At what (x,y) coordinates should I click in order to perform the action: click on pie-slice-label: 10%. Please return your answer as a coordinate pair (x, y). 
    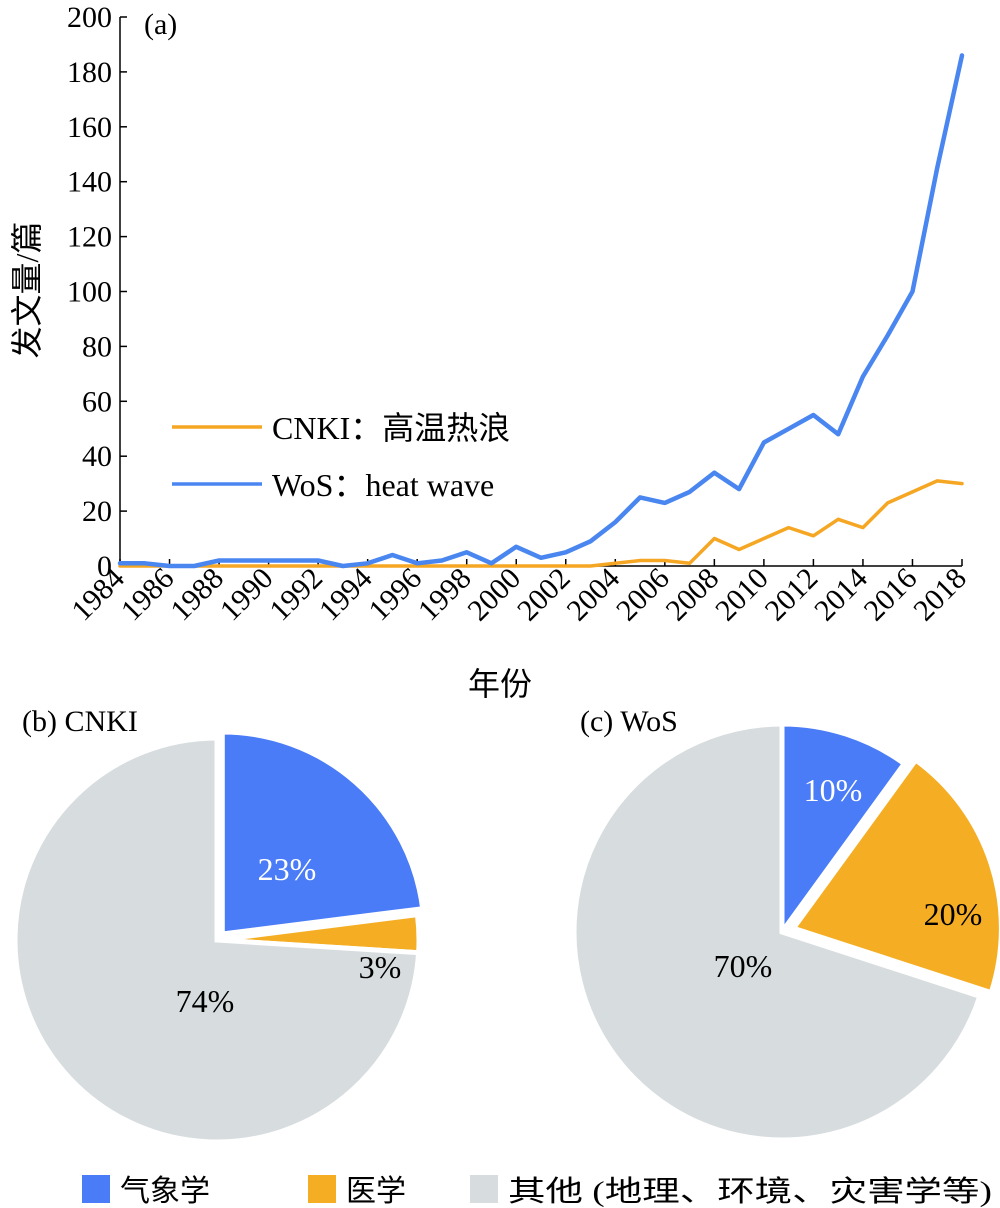
    Looking at the image, I should click on (833, 790).